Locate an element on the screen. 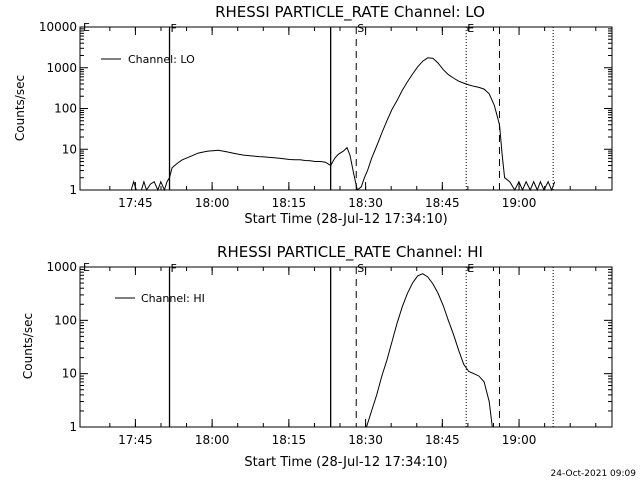 The width and height of the screenshot is (640, 480). legend-entry: Channel: HI is located at coordinates (173, 298).